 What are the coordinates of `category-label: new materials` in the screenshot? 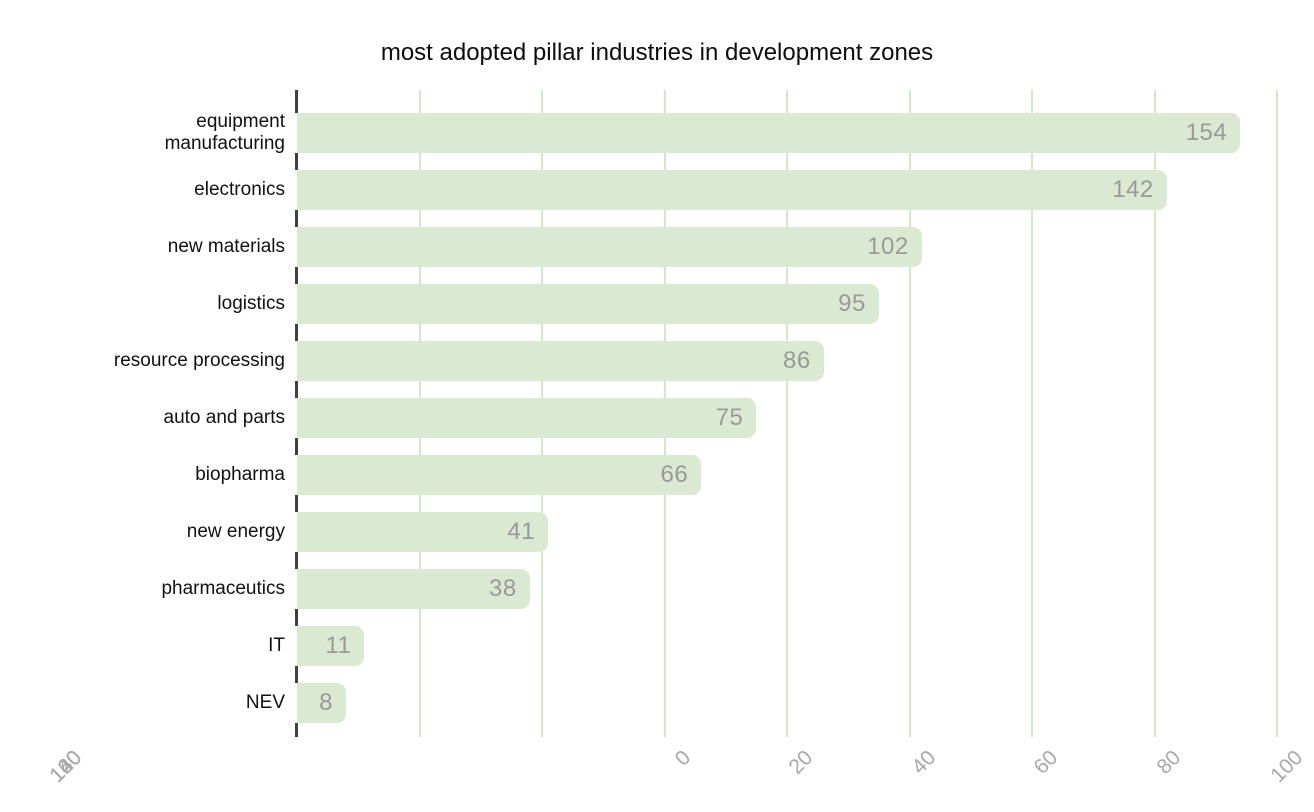 It's located at (226, 246).